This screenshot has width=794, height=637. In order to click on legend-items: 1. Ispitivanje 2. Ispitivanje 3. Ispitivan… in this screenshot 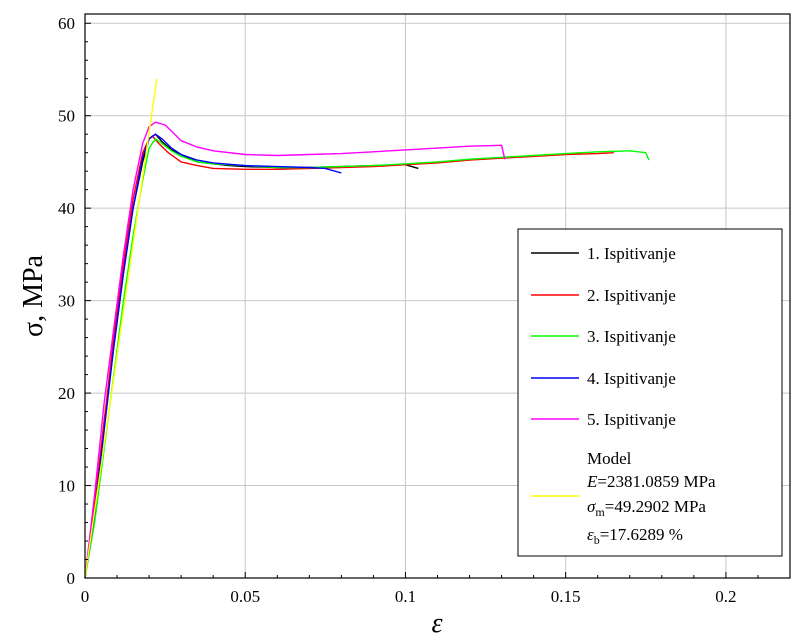, I will do `click(603, 370)`.